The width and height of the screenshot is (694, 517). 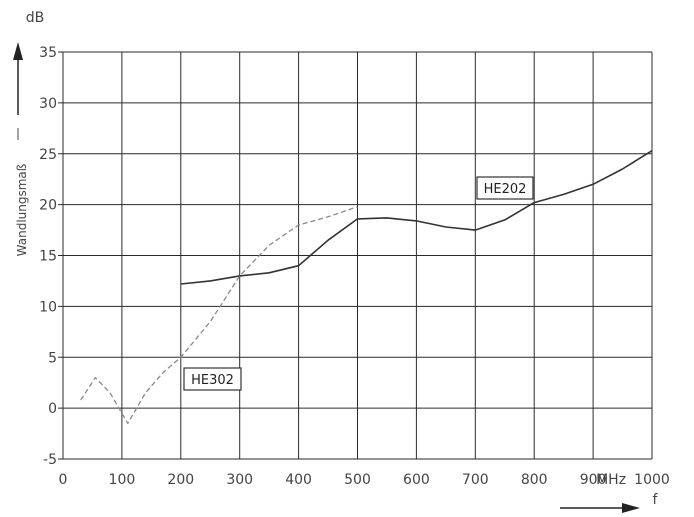 I want to click on series-label-box-he202, so click(x=505, y=188).